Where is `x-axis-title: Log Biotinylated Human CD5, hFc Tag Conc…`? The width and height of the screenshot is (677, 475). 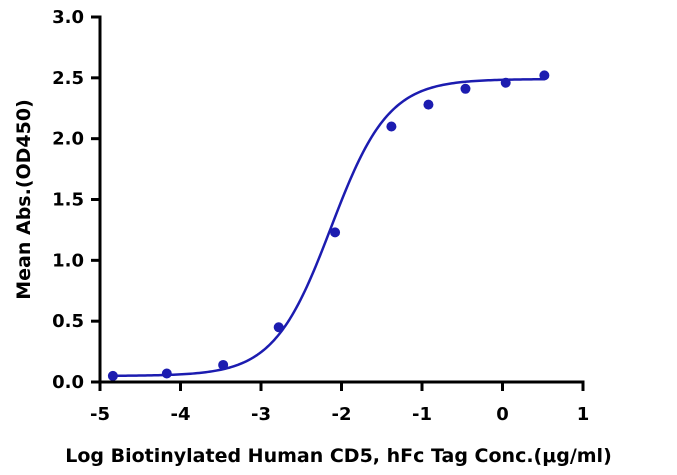 x-axis-title: Log Biotinylated Human CD5, hFc Tag Conc… is located at coordinates (338, 456).